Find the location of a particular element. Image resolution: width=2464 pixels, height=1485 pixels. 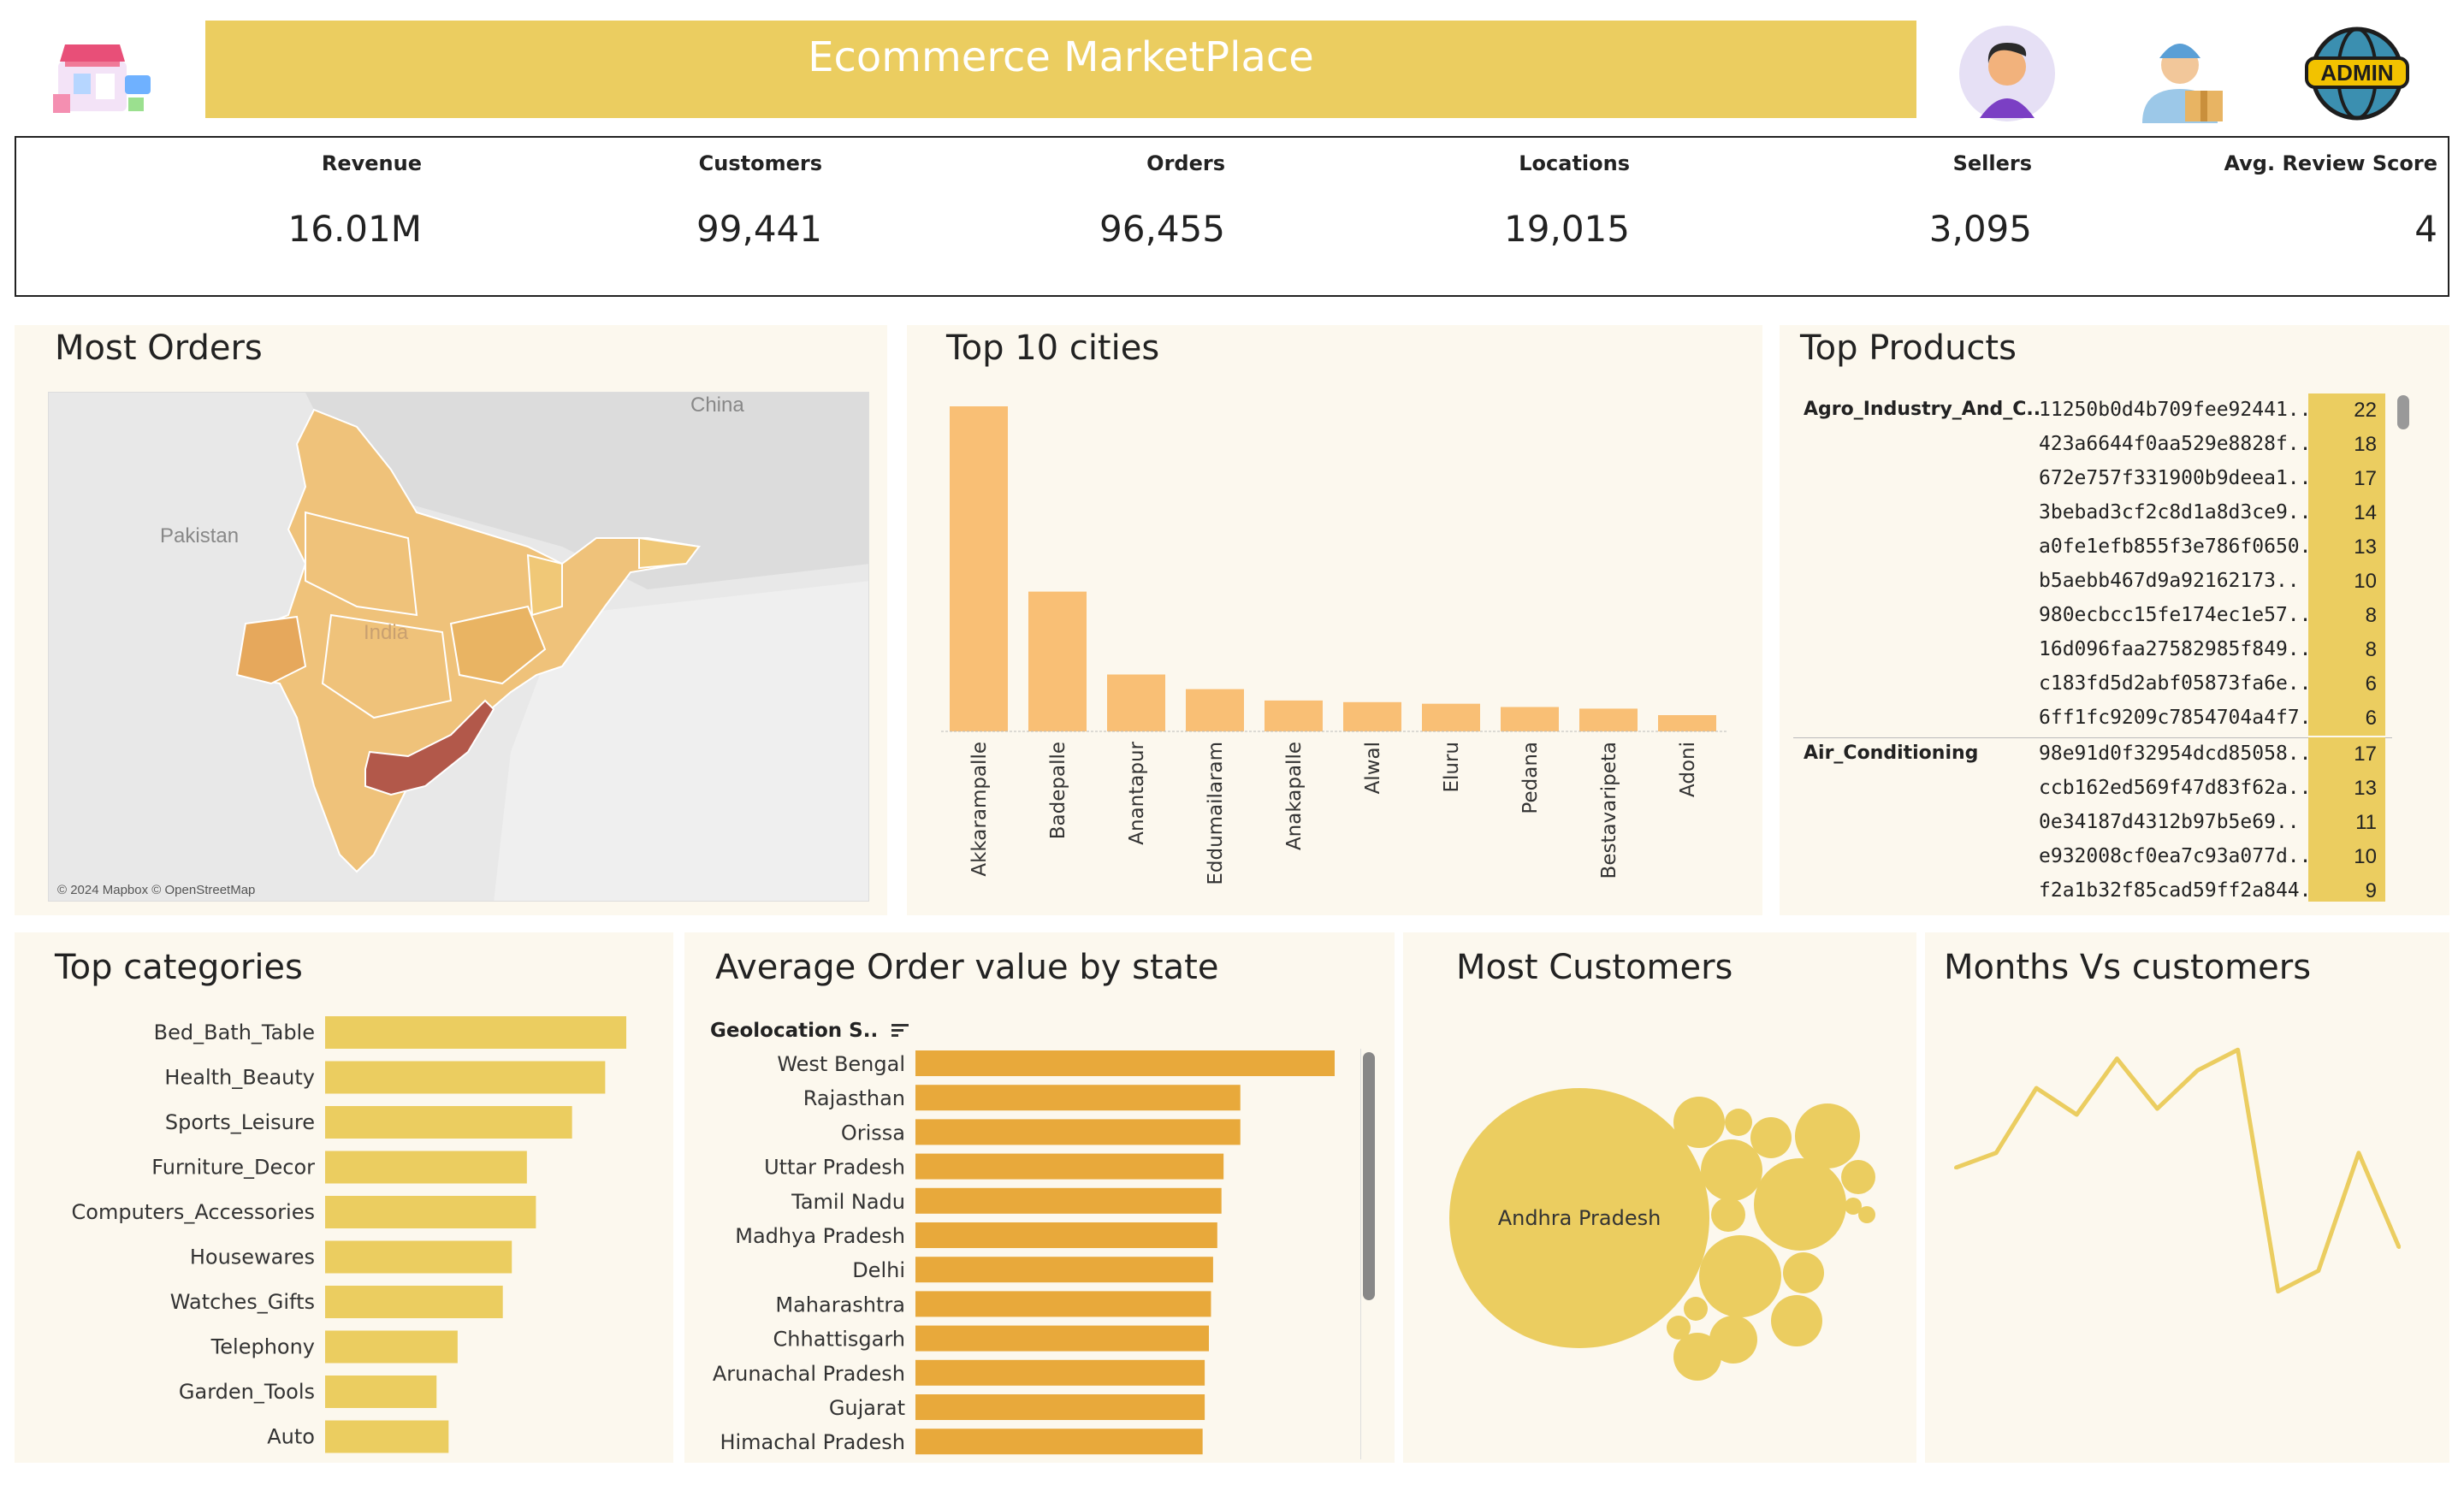

delivery-man-icon is located at coordinates (2181, 73).